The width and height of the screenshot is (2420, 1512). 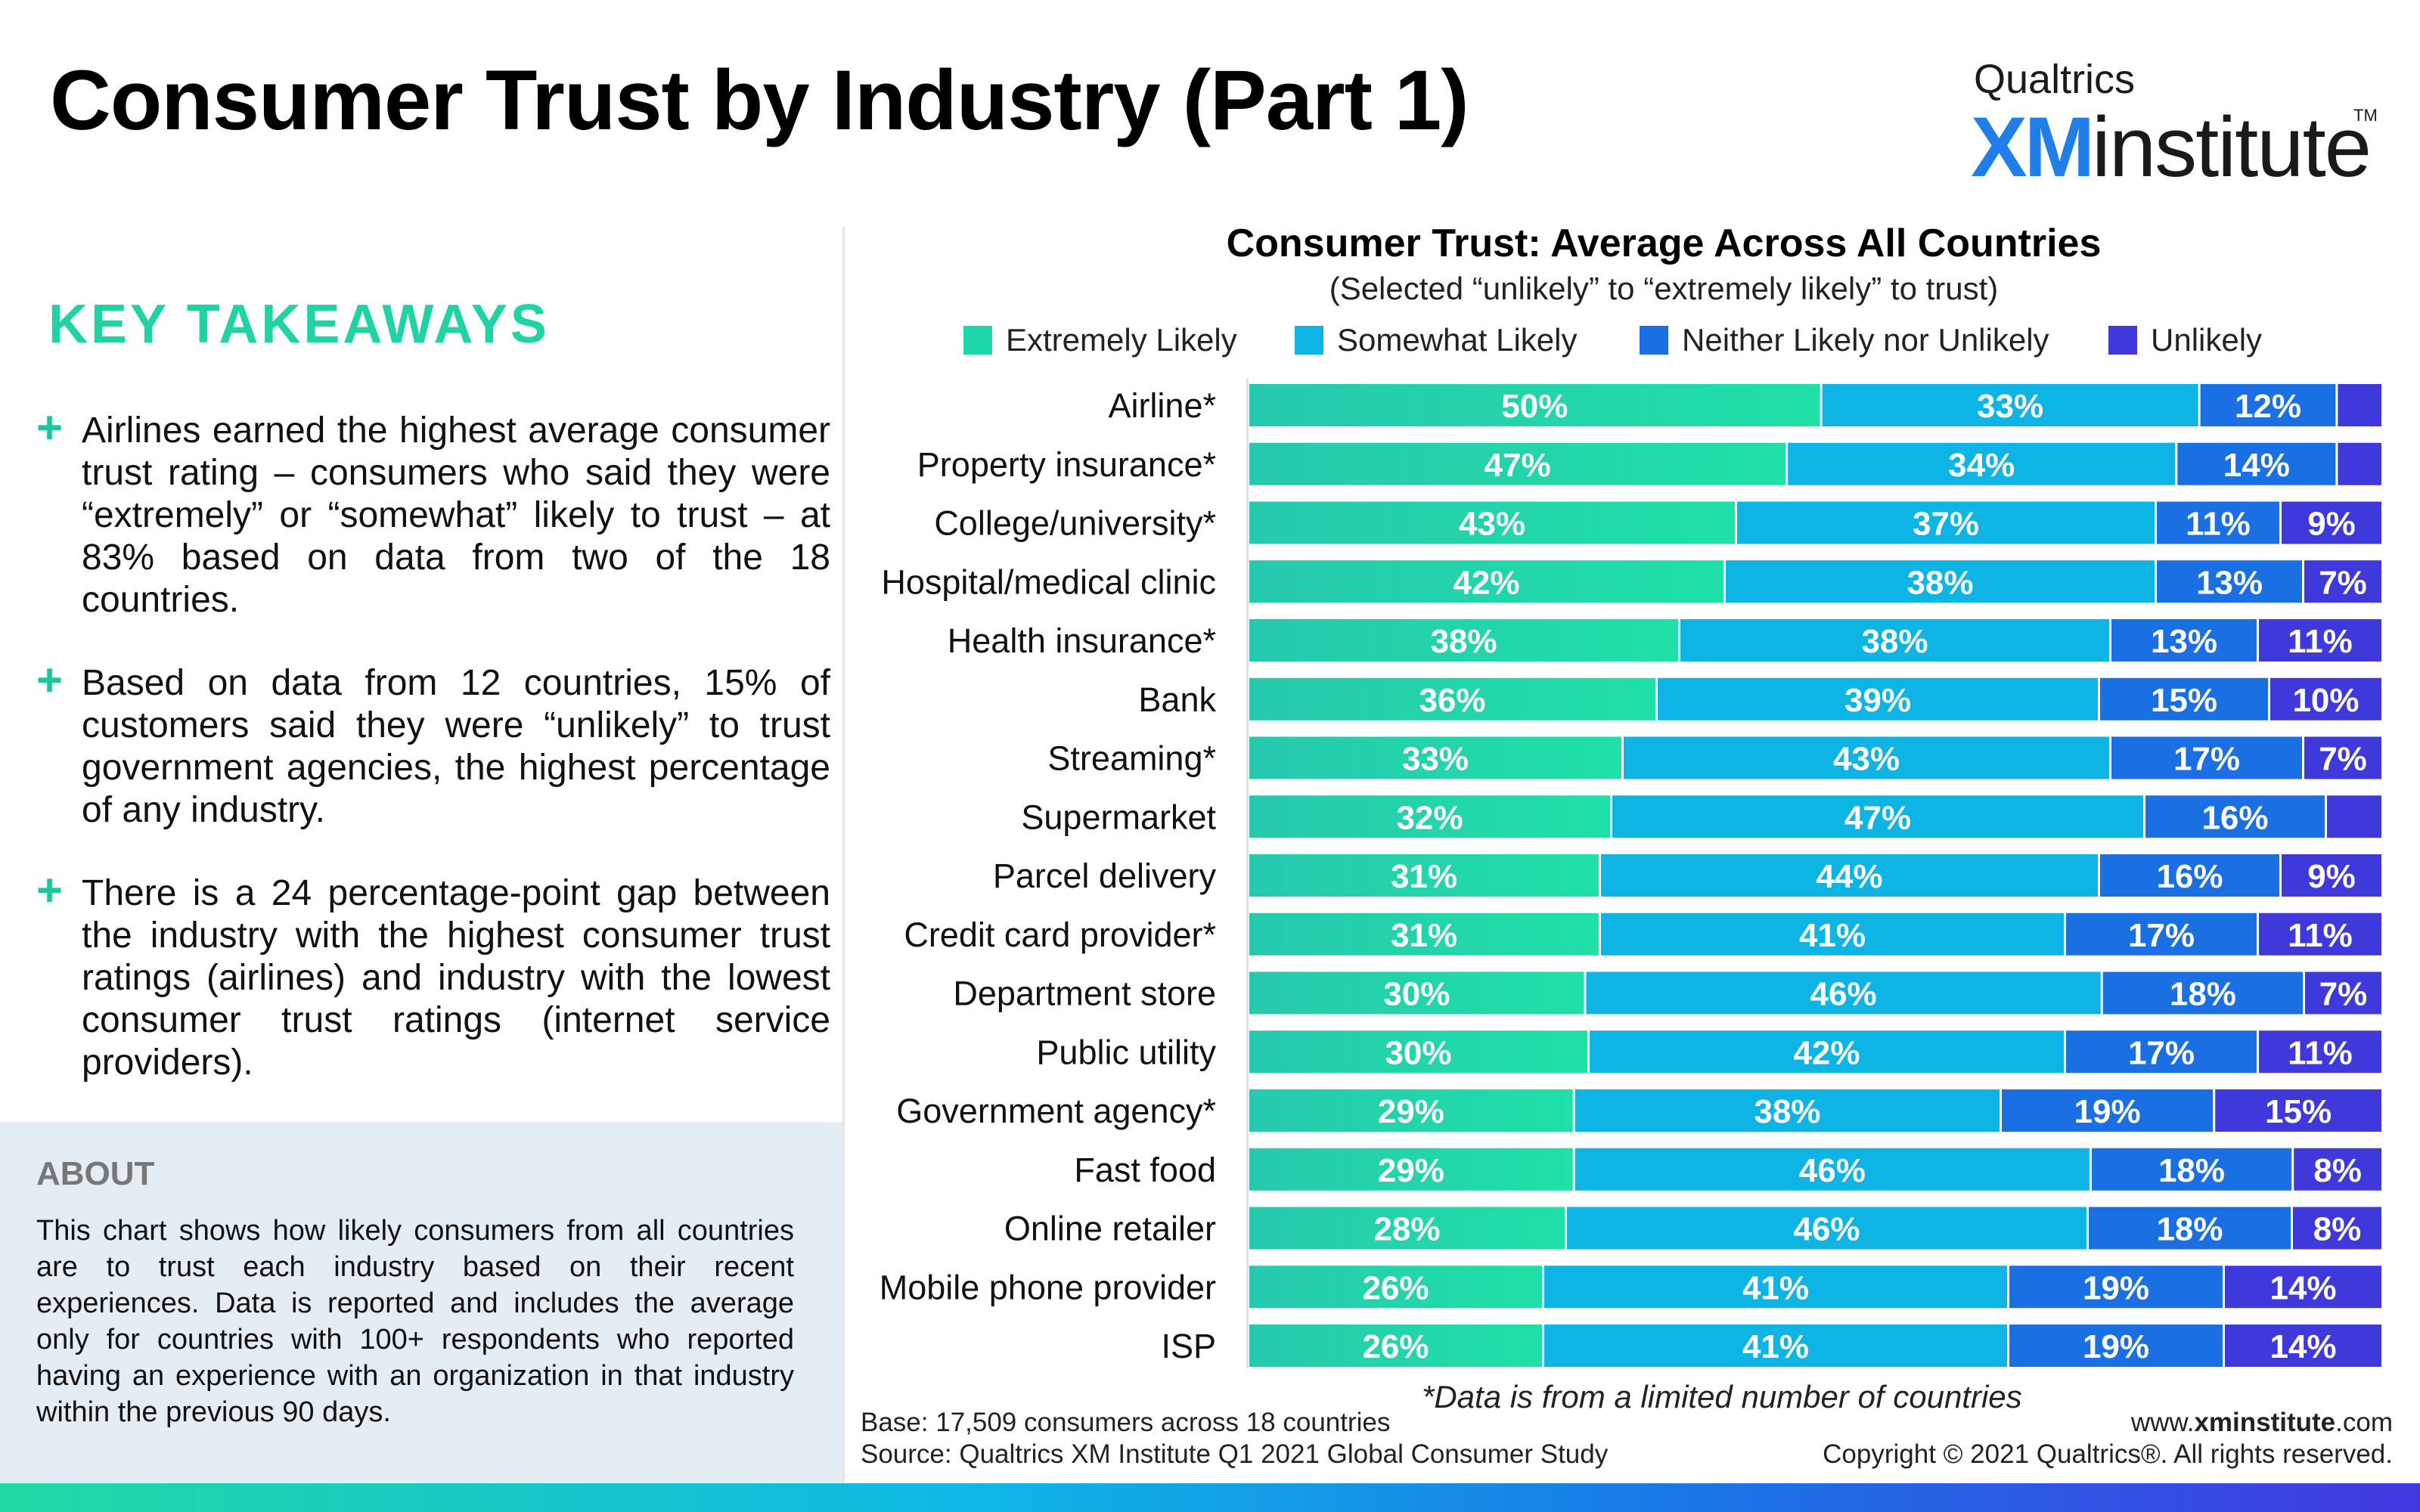 I want to click on bar-value-label: 34%, so click(x=1981, y=465).